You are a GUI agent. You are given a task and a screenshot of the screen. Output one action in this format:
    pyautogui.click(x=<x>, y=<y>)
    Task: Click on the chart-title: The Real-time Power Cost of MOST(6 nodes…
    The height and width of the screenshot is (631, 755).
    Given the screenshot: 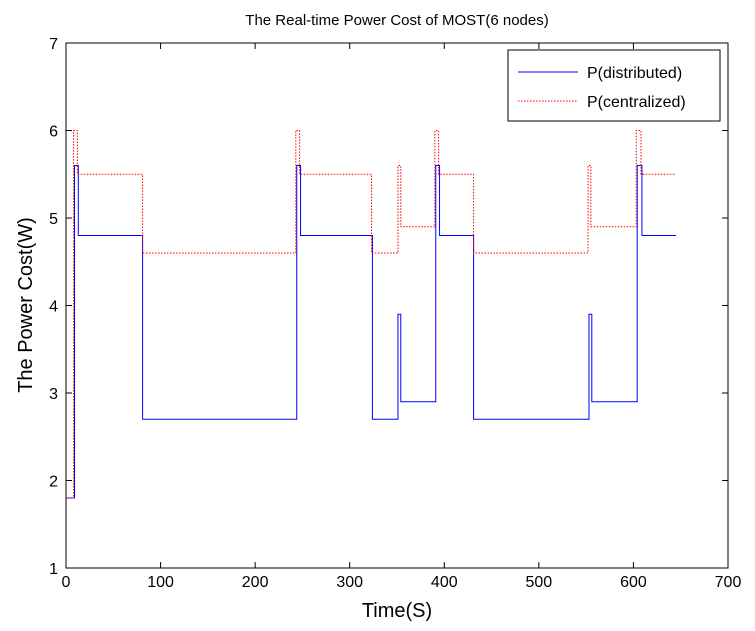 What is the action you would take?
    pyautogui.click(x=396, y=20)
    